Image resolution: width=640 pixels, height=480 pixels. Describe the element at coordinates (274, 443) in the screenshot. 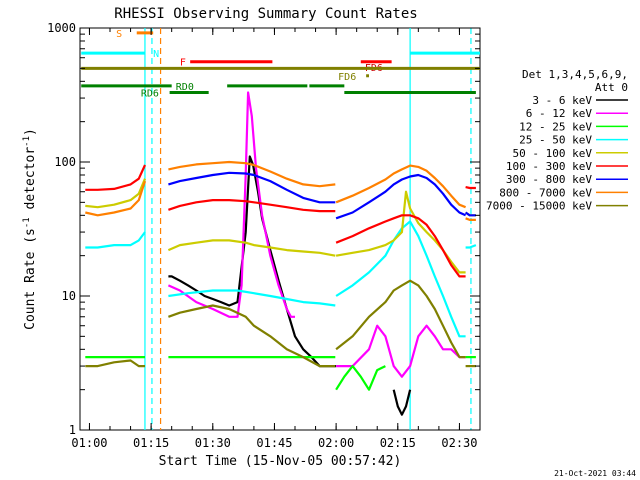

I see `x-tick-label-3: 01:45` at that location.